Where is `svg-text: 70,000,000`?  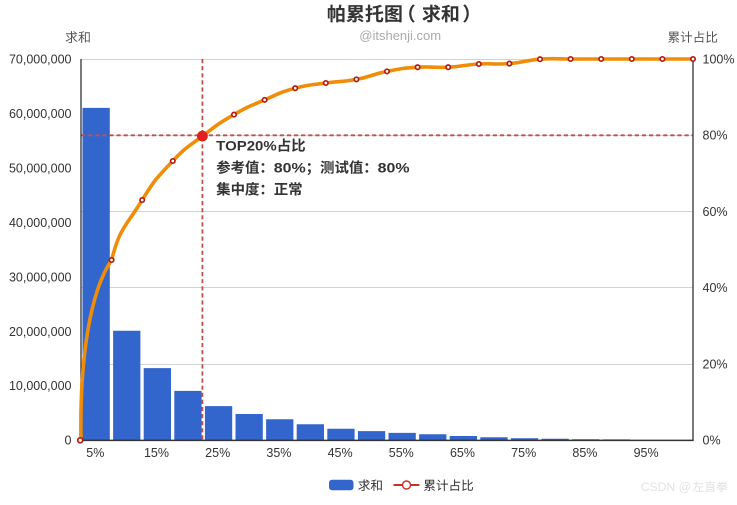
svg-text: 70,000,000 is located at coordinates (40, 59).